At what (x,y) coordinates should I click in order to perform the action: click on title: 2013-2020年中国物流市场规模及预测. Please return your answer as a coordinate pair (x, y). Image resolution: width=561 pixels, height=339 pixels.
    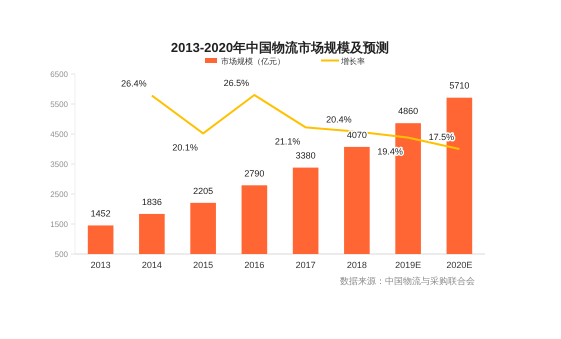
    Looking at the image, I should click on (280, 47).